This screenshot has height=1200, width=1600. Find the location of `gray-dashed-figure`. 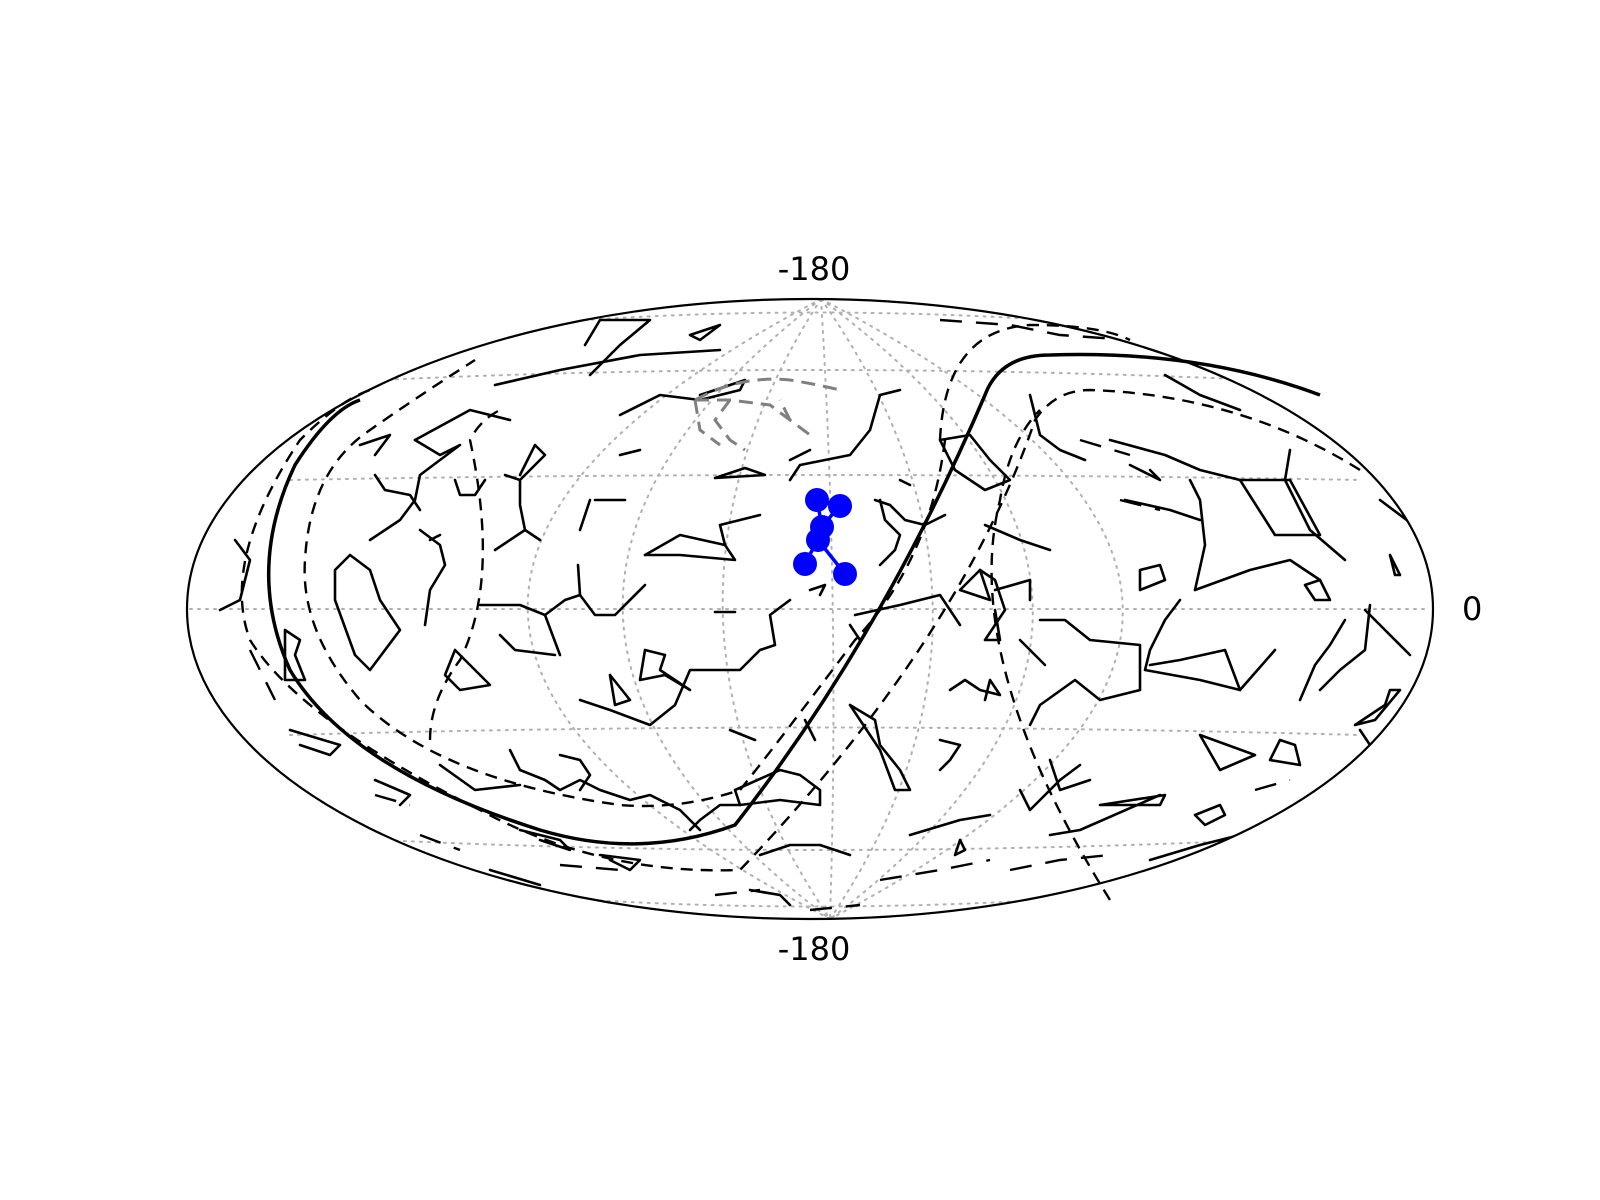

gray-dashed-figure is located at coordinates (767, 414).